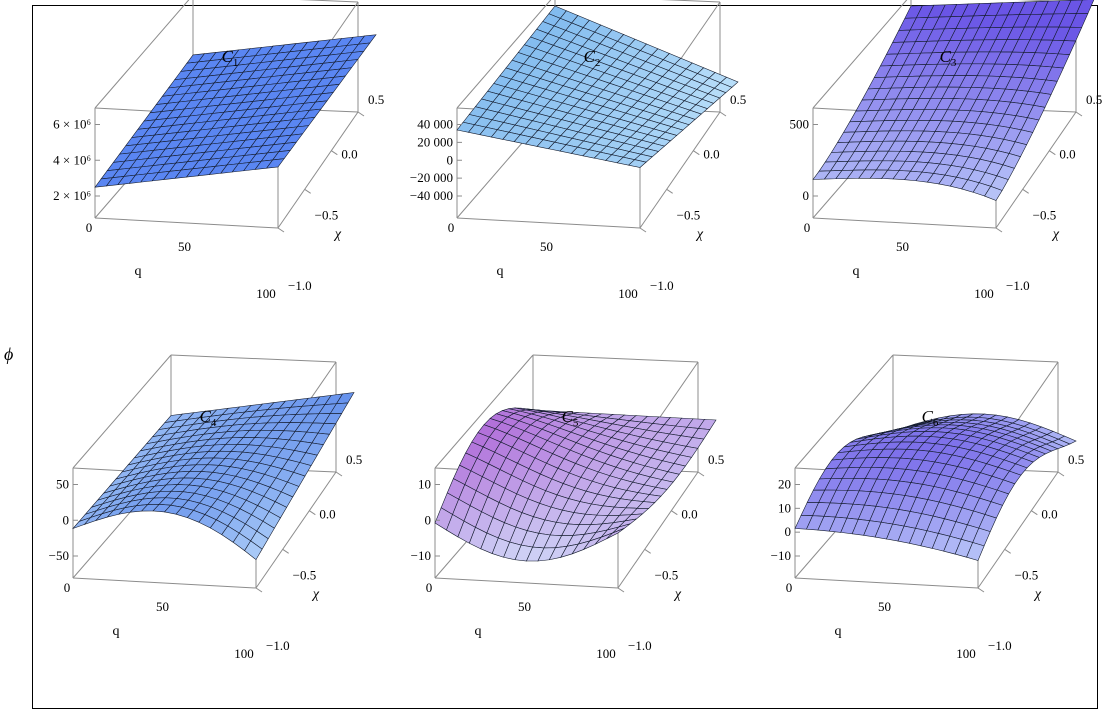 This screenshot has height=715, width=1102. Describe the element at coordinates (230, 58) in the screenshot. I see `panel-title: C1` at that location.